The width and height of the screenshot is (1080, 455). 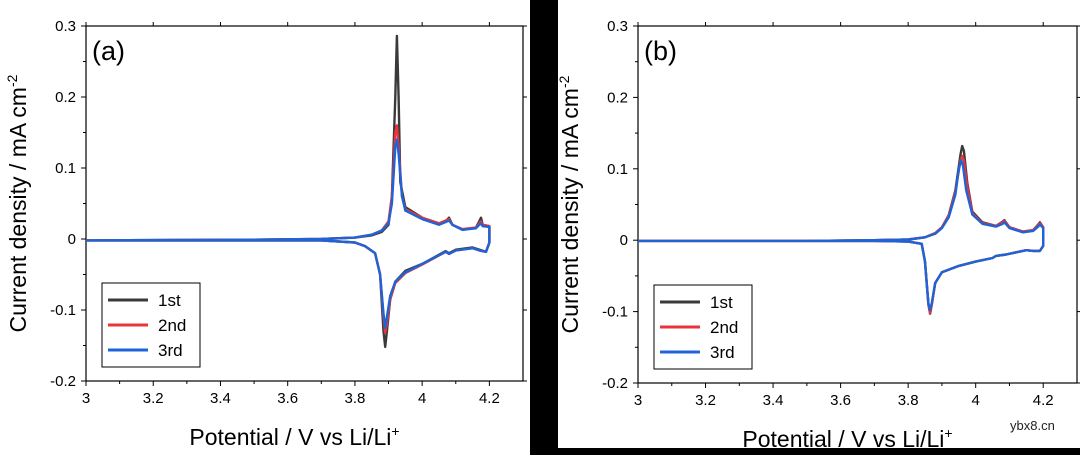 What do you see at coordinates (841, 235) in the screenshot?
I see `series-line-3rd` at bounding box center [841, 235].